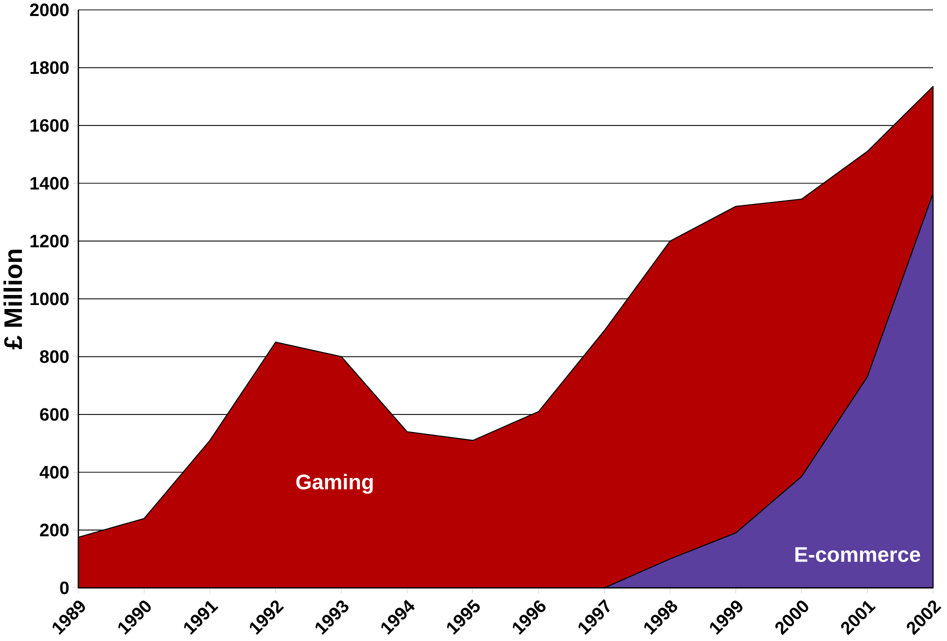 This screenshot has width=947, height=641. I want to click on y-tick-label: 1200, so click(49, 241).